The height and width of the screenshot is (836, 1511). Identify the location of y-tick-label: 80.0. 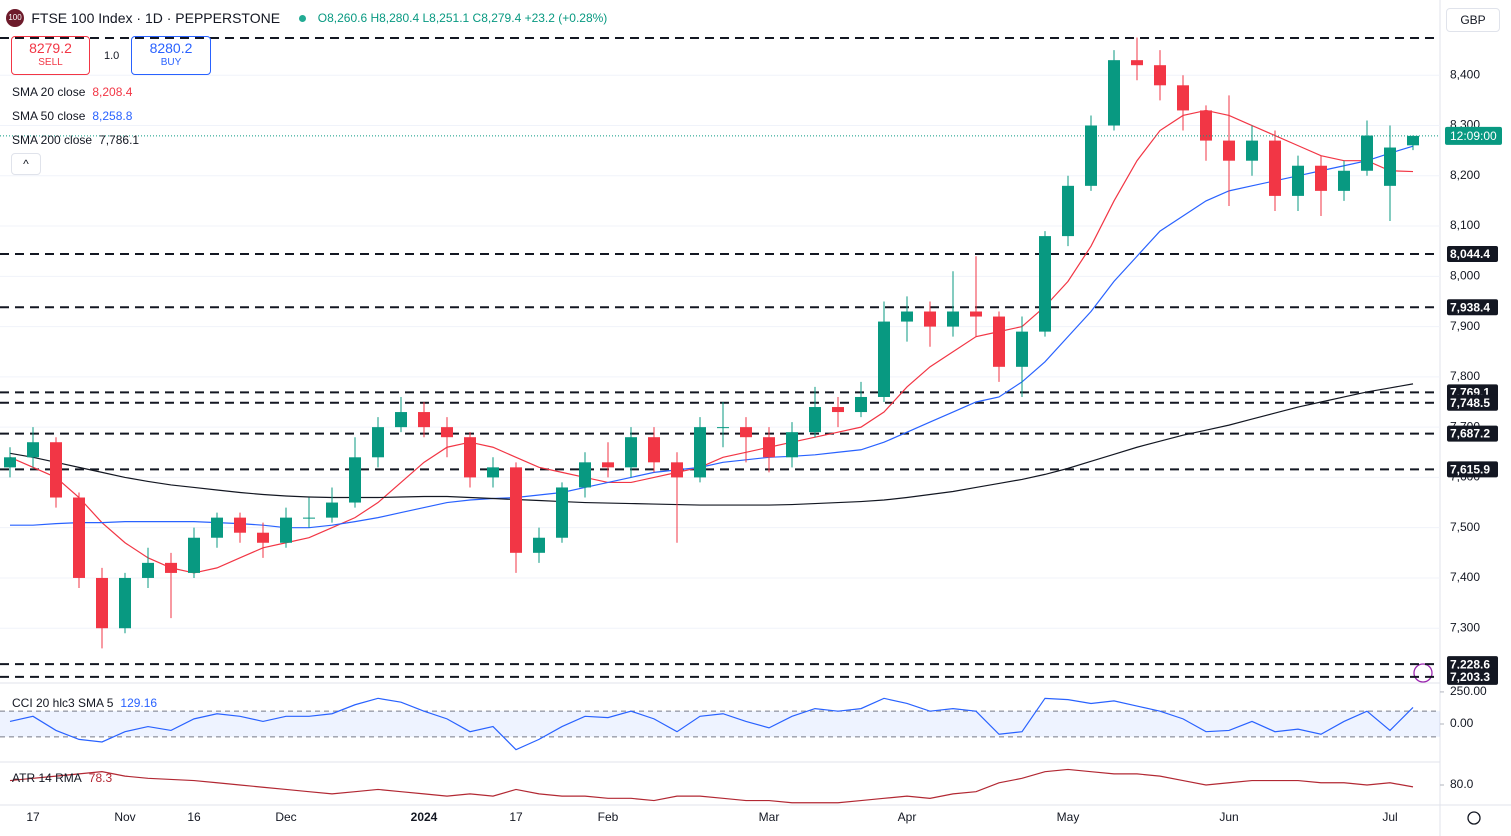
(1462, 784).